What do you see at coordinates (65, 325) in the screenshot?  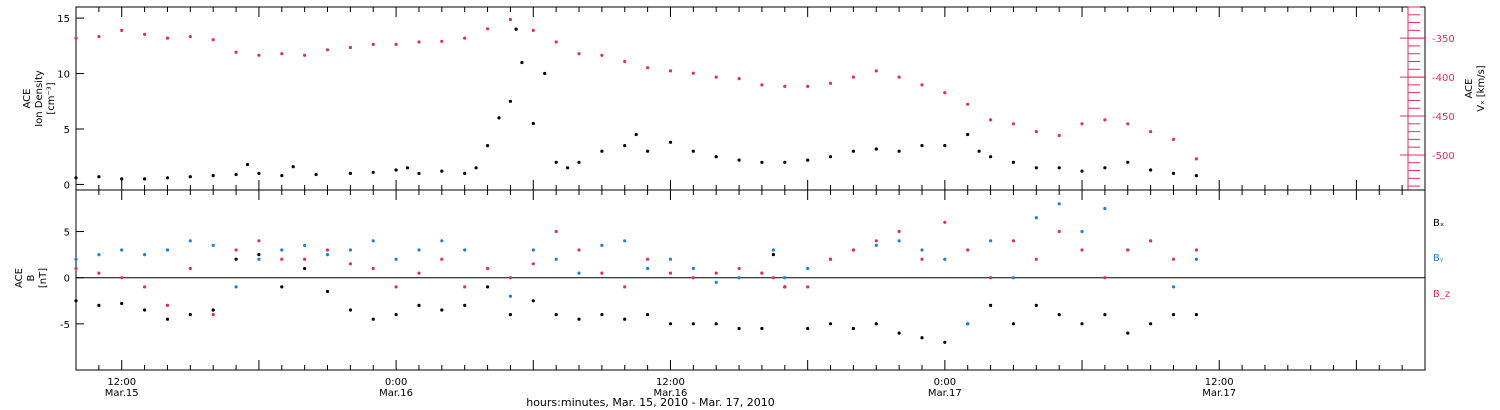 I see `y-tick-label: -5` at bounding box center [65, 325].